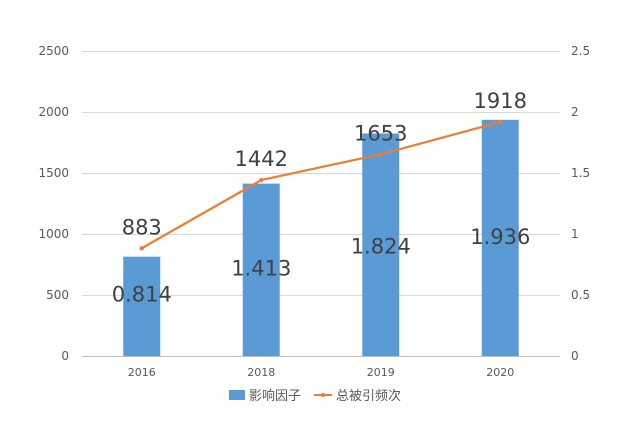 This screenshot has height=436, width=644. What do you see at coordinates (575, 356) in the screenshot?
I see `right-tick-label: 0` at bounding box center [575, 356].